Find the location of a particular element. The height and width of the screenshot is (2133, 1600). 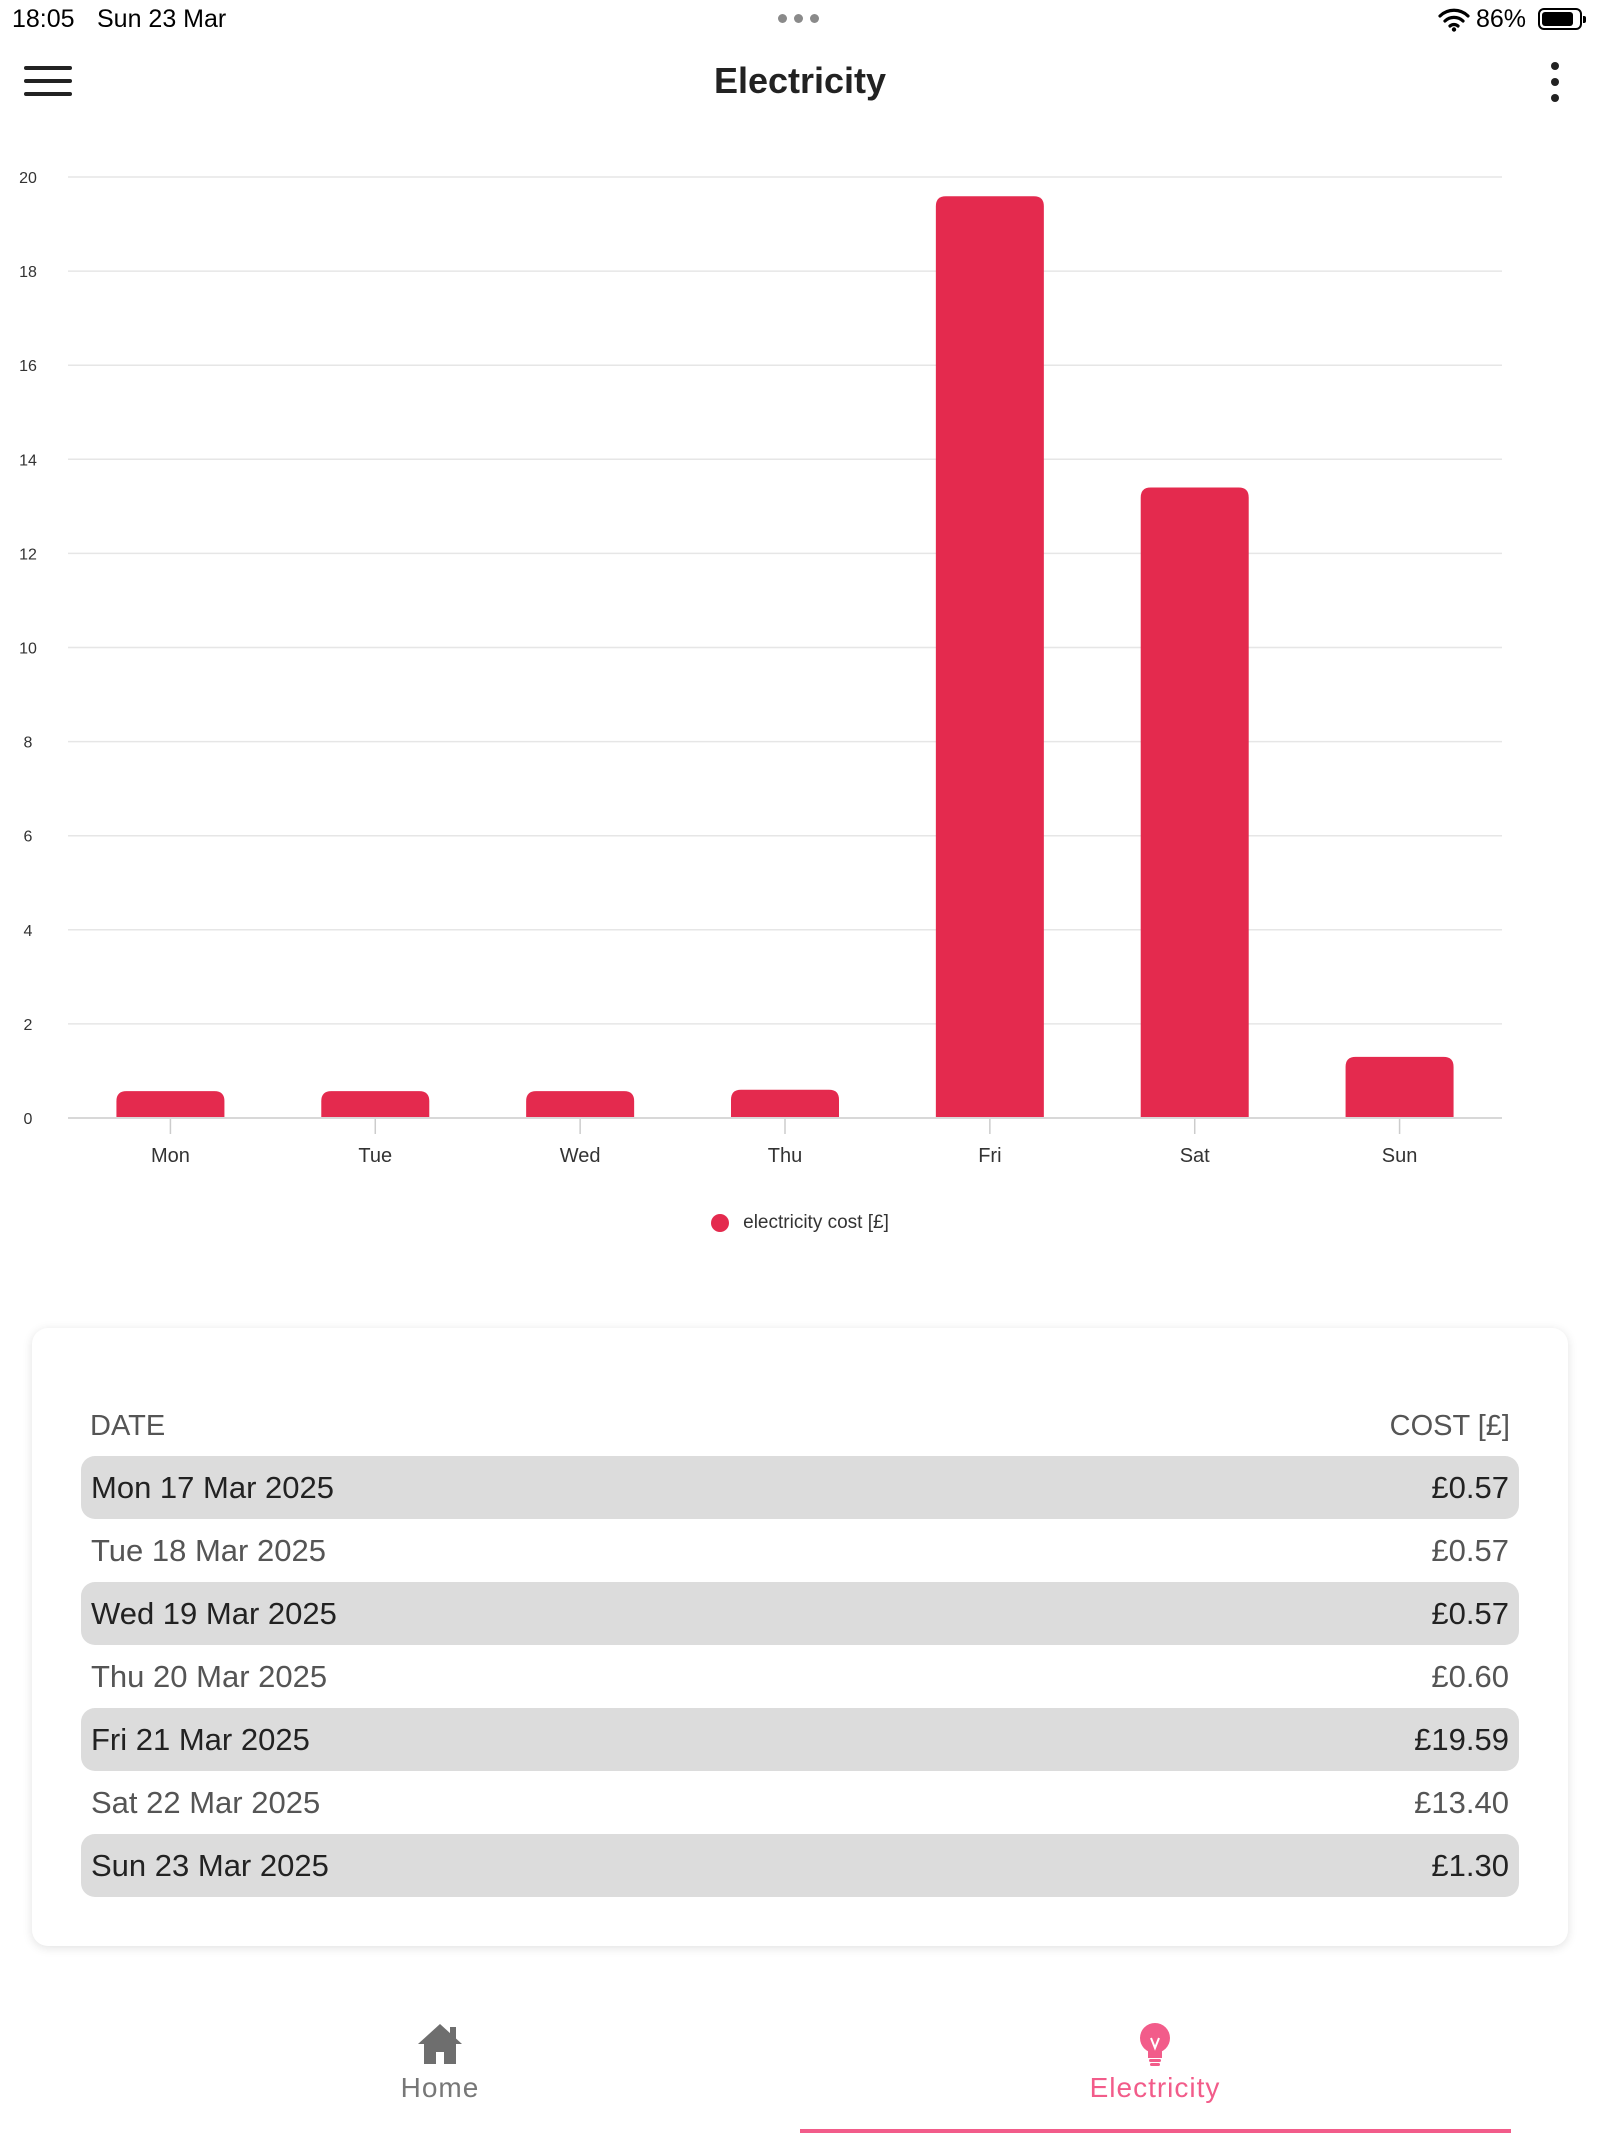

tab-home: Home is located at coordinates (440, 2066).